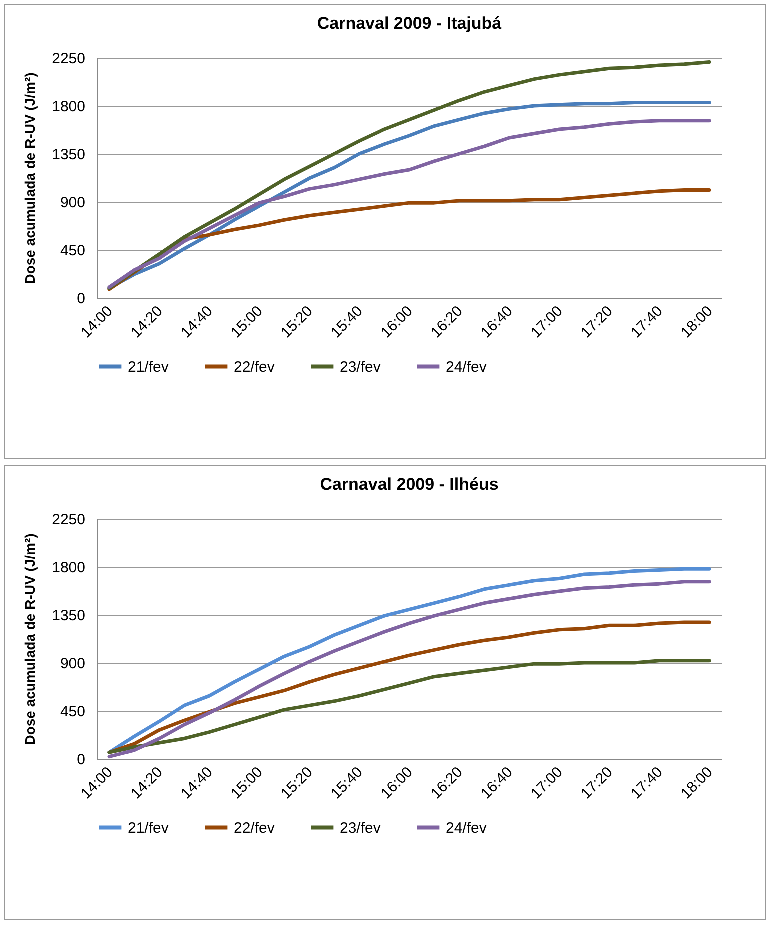  I want to click on line-series, so click(410, 706).